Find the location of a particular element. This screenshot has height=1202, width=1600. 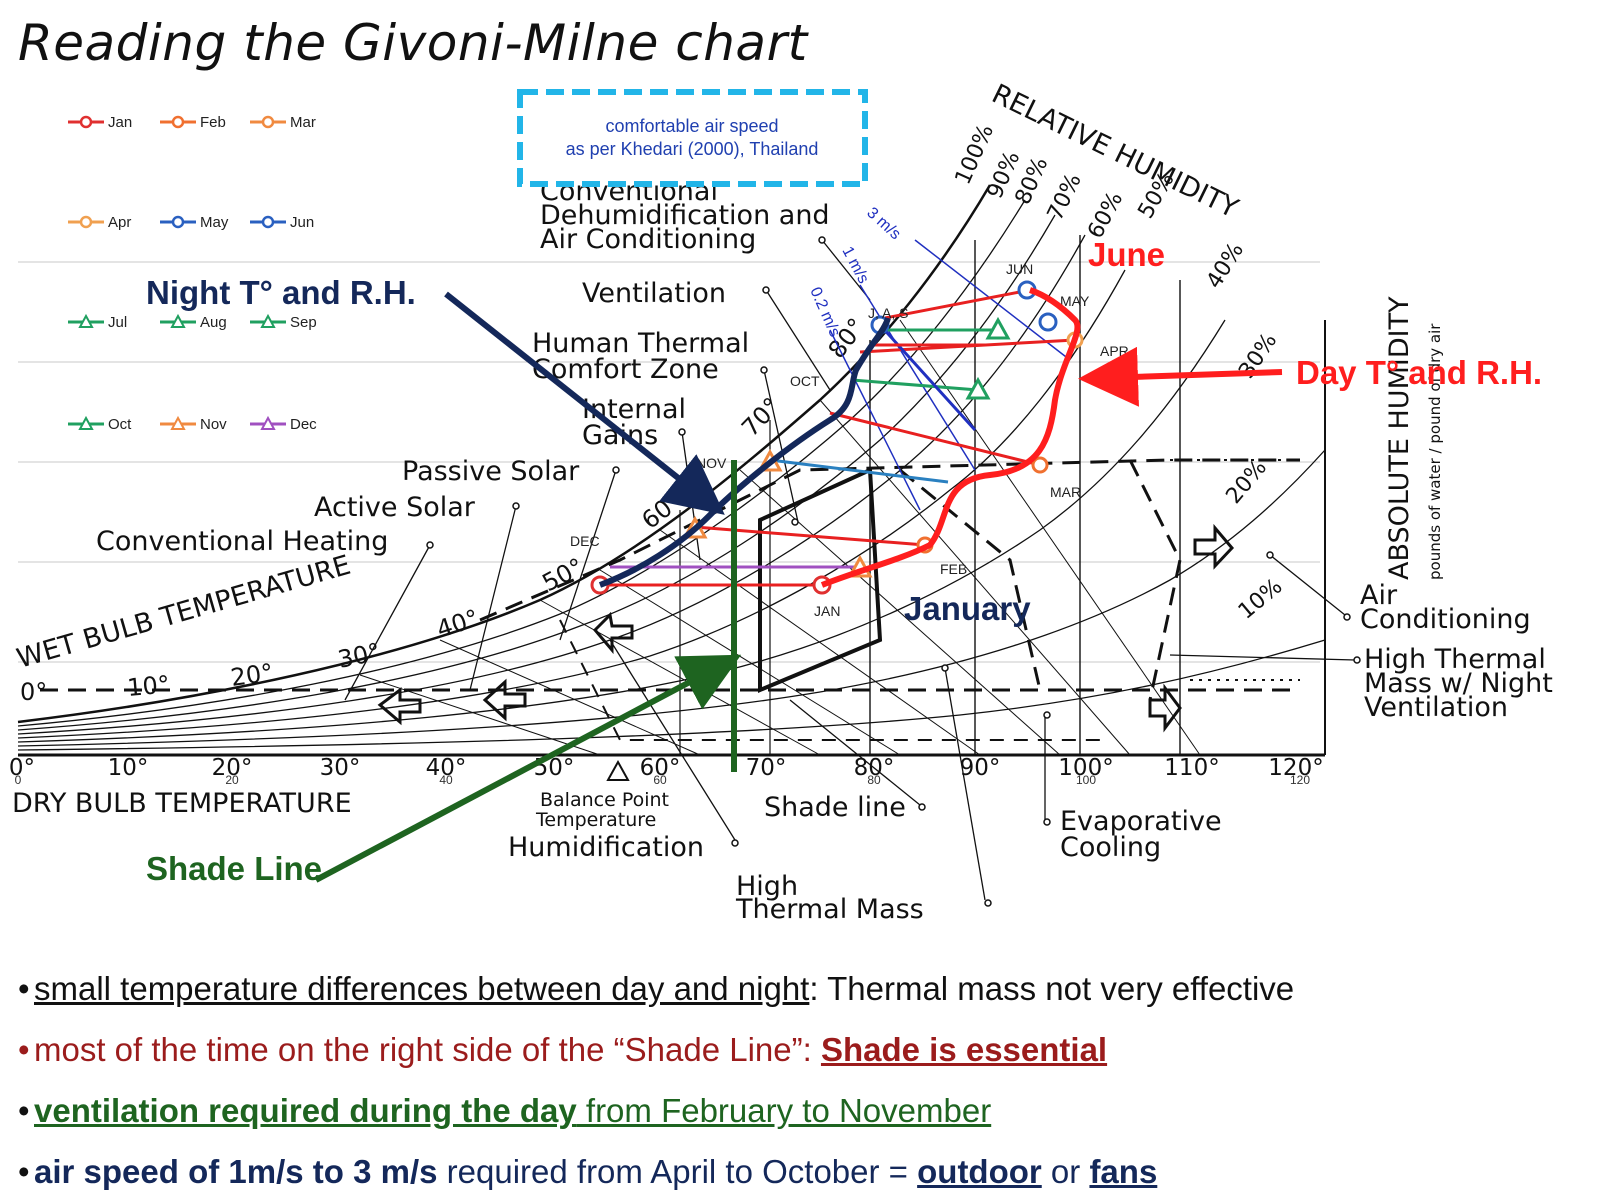

month-label: J, A, S is located at coordinates (888, 313).